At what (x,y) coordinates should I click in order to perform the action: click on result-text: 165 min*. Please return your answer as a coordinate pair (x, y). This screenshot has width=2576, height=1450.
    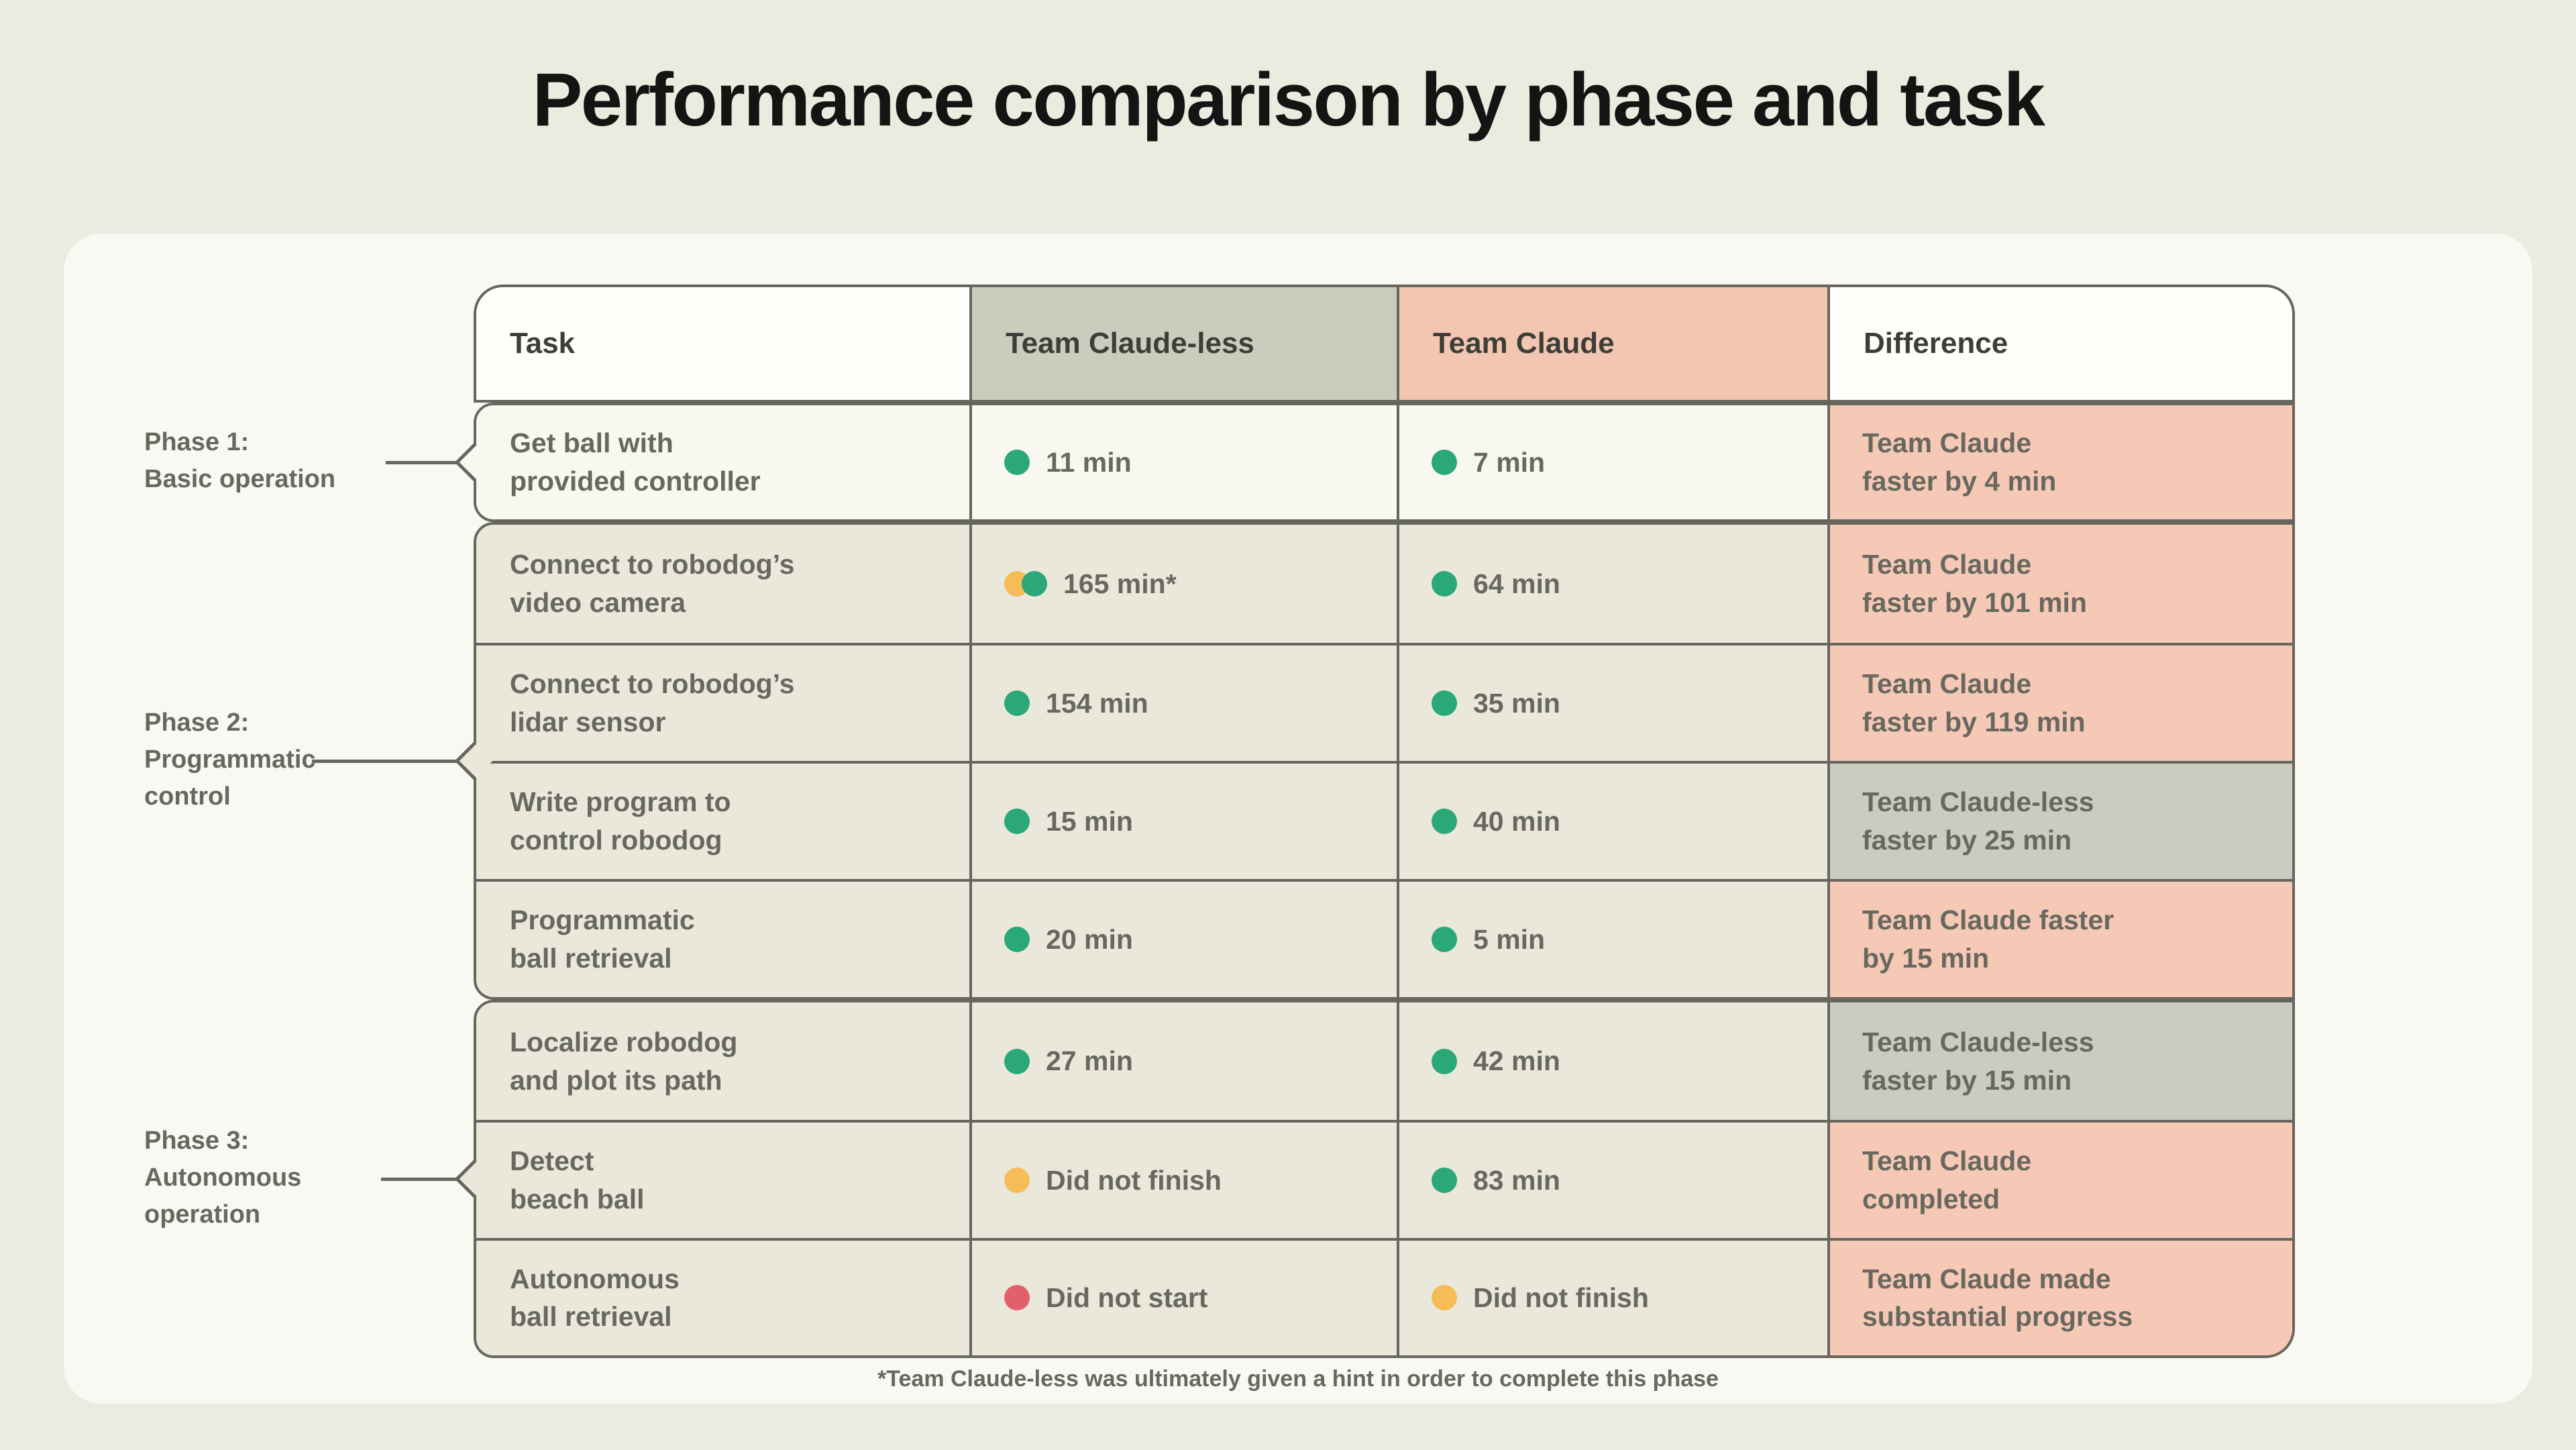
    Looking at the image, I should click on (1120, 583).